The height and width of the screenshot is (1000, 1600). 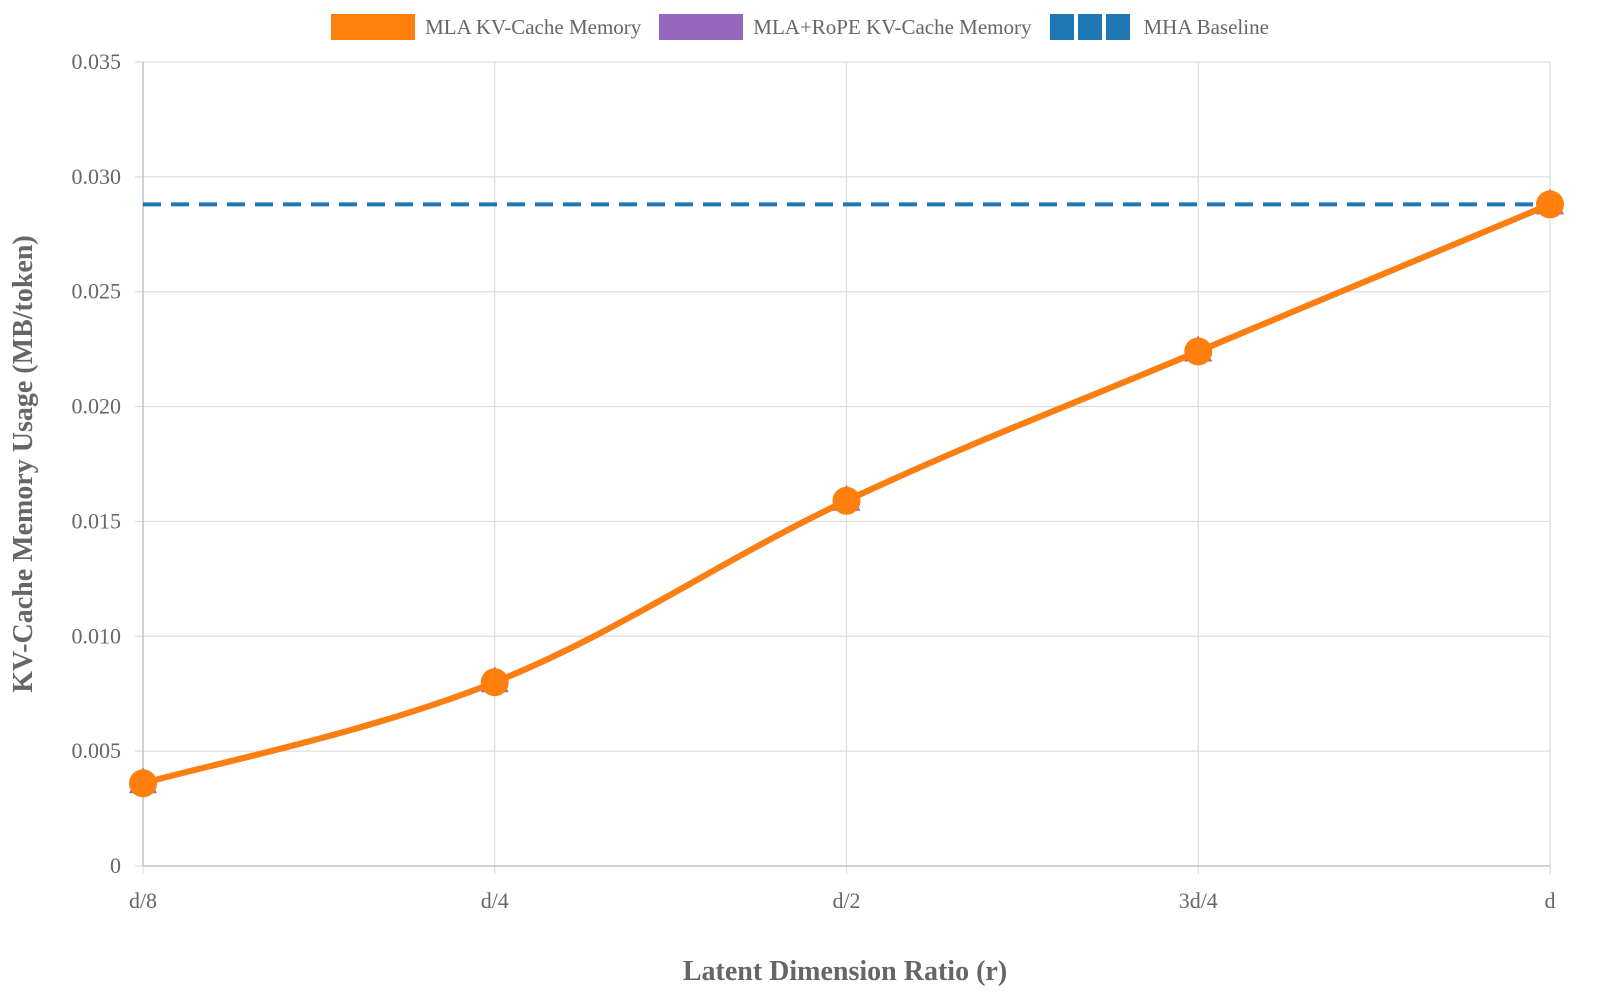 I want to click on legend-label-mla-rope: MLA+RoPE KV-Cache Memory, so click(x=892, y=26).